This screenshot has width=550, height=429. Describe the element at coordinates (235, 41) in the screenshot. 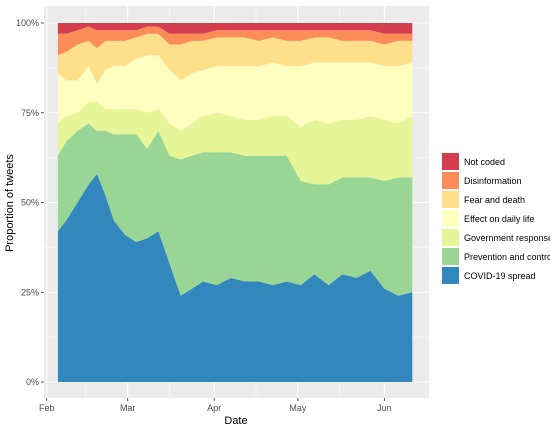

I see `area-series-disinformation` at that location.